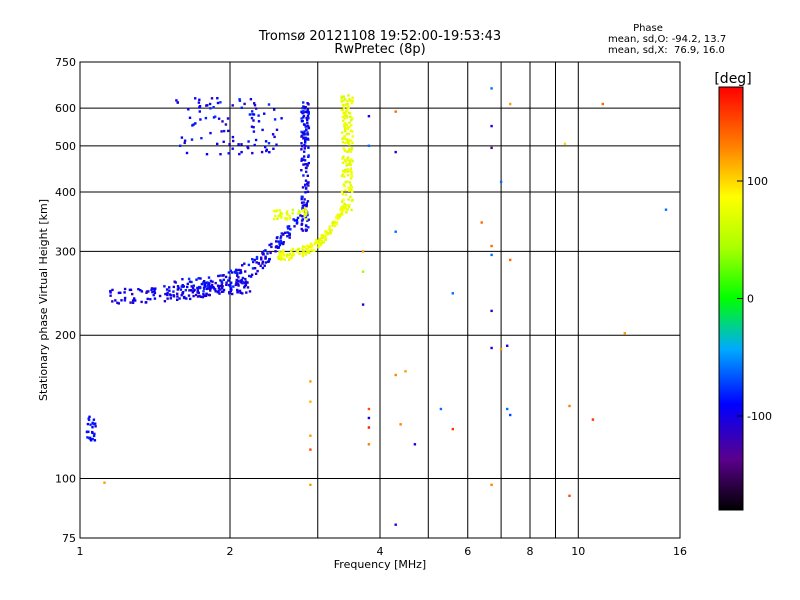 The width and height of the screenshot is (800, 600). What do you see at coordinates (65, 108) in the screenshot?
I see `y-tick-label: 600` at bounding box center [65, 108].